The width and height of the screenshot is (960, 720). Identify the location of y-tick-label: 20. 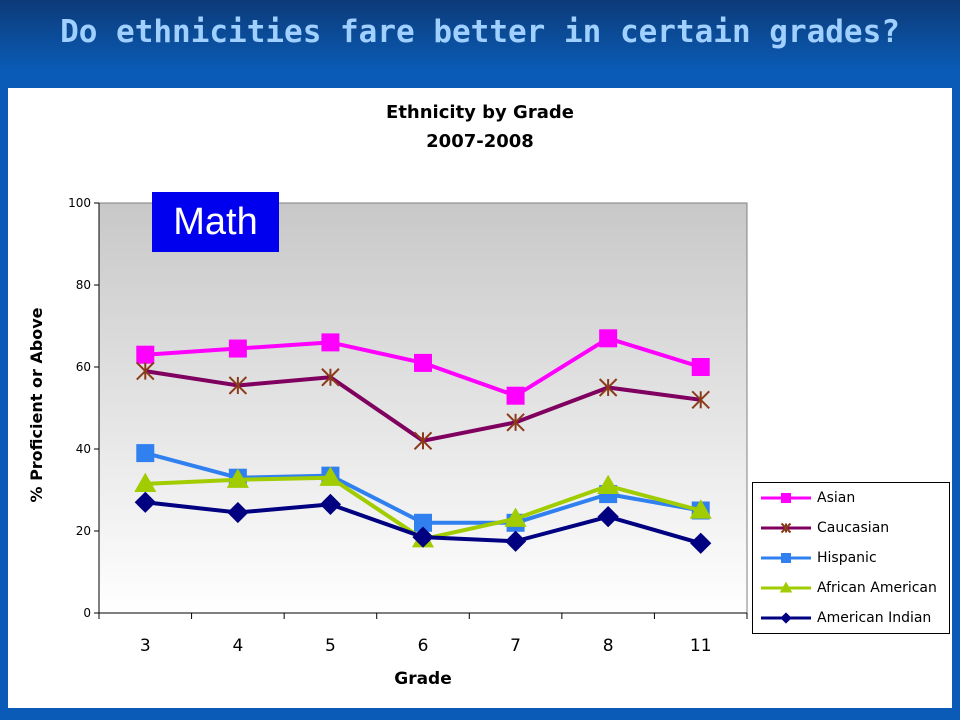
(83, 531).